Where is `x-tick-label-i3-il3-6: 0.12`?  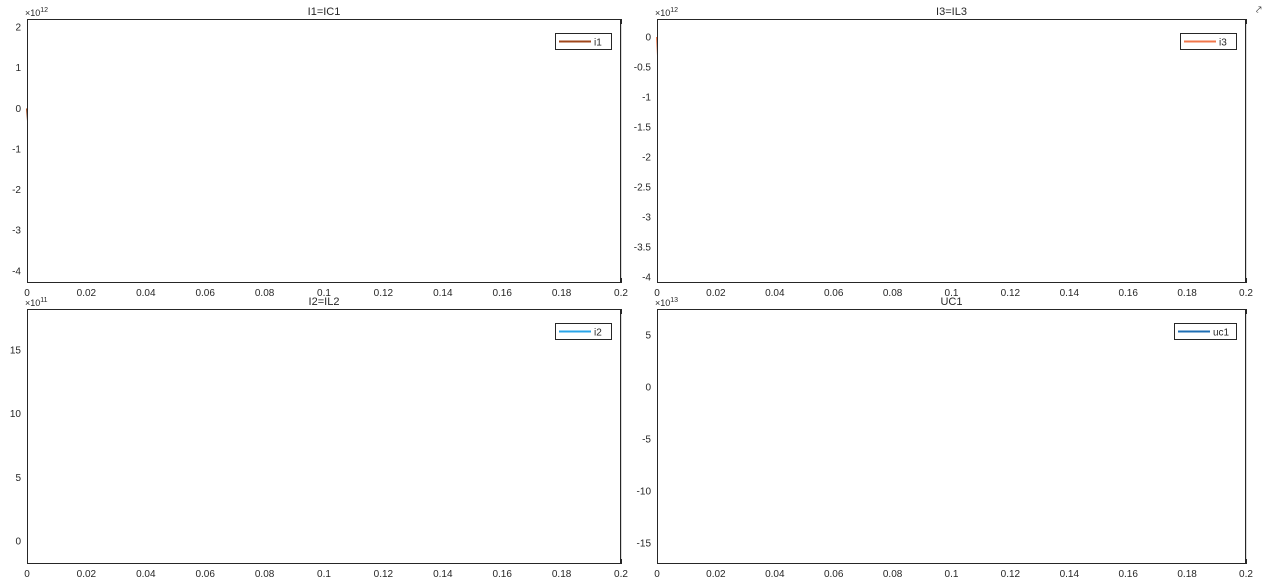 x-tick-label-i3-il3-6: 0.12 is located at coordinates (1011, 293).